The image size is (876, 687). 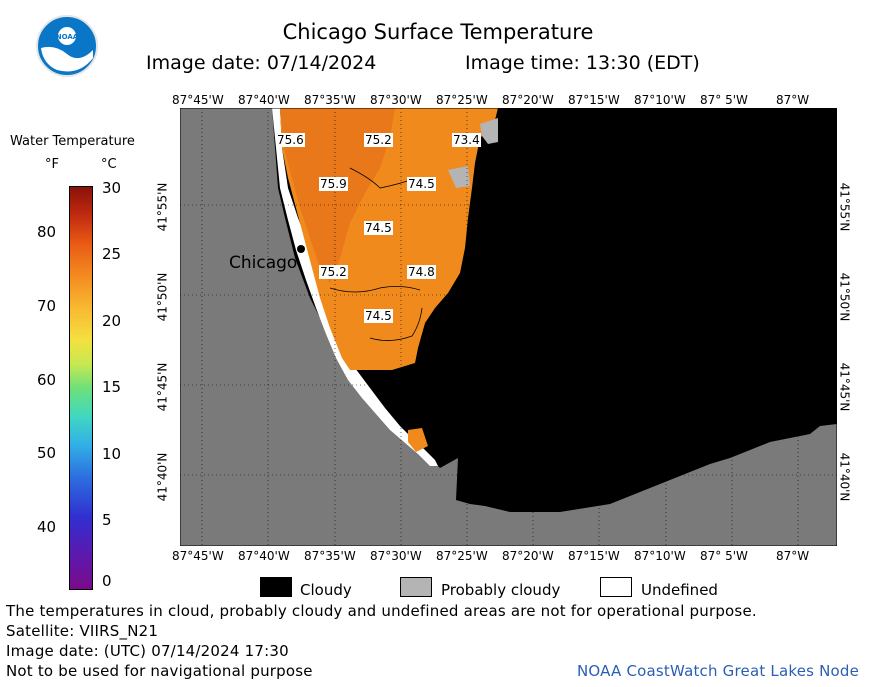 I want to click on satellite-text: Satellite: VIIRS_N21, so click(x=82, y=631).